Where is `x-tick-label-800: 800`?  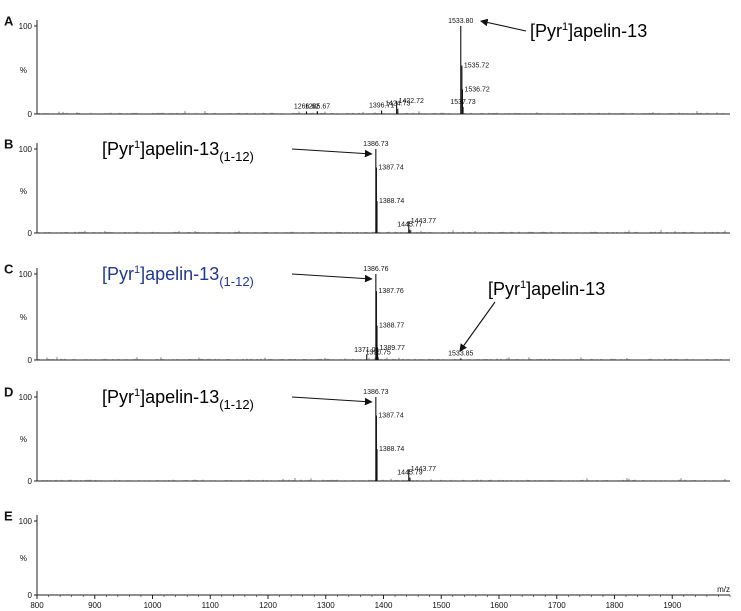
x-tick-label-800: 800 is located at coordinates (37, 605).